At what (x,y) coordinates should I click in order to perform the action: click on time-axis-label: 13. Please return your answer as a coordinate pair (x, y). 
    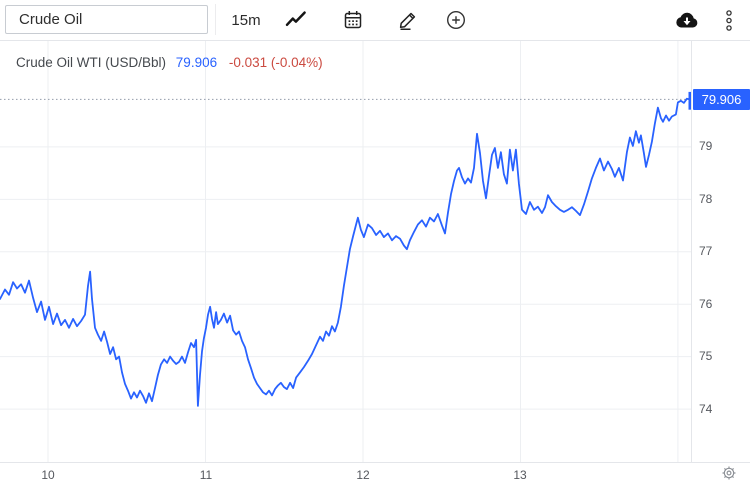
    Looking at the image, I should click on (520, 475).